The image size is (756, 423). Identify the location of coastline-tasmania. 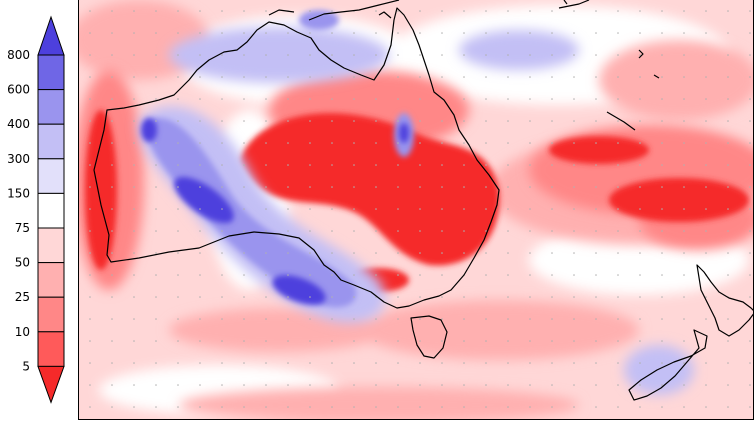
(429, 337).